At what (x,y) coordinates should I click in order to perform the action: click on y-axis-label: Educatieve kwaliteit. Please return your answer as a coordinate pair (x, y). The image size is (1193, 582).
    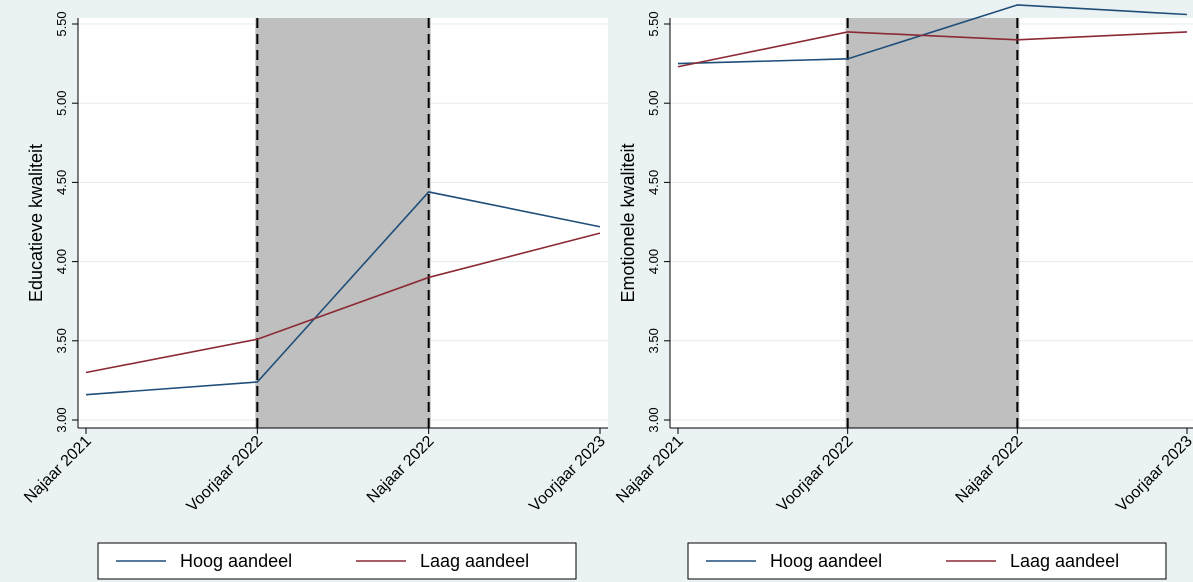
    Looking at the image, I should click on (36, 223).